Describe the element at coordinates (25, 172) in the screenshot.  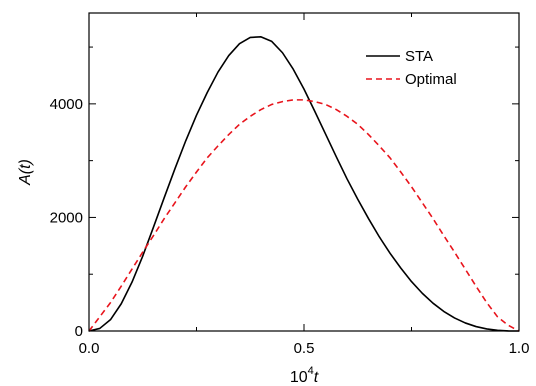
I see `y-axis-title: A(t)` at that location.